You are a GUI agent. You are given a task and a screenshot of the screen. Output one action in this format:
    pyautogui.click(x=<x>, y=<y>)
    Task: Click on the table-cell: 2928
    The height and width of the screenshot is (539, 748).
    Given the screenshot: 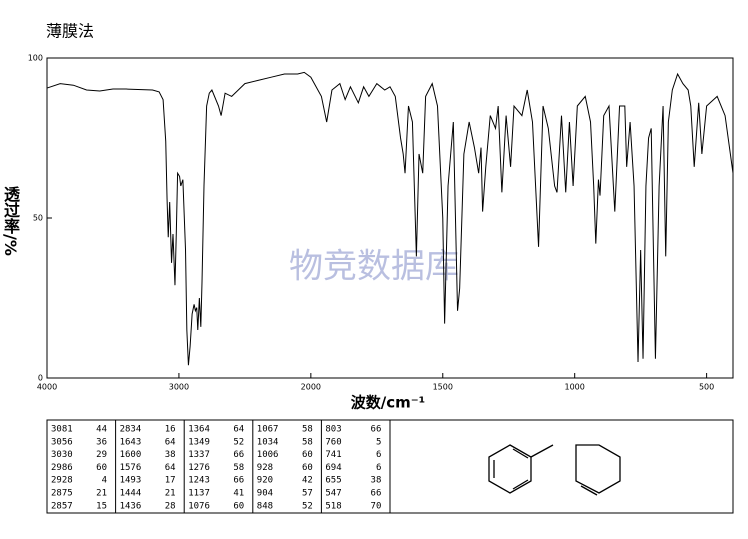 What is the action you would take?
    pyautogui.click(x=62, y=481)
    